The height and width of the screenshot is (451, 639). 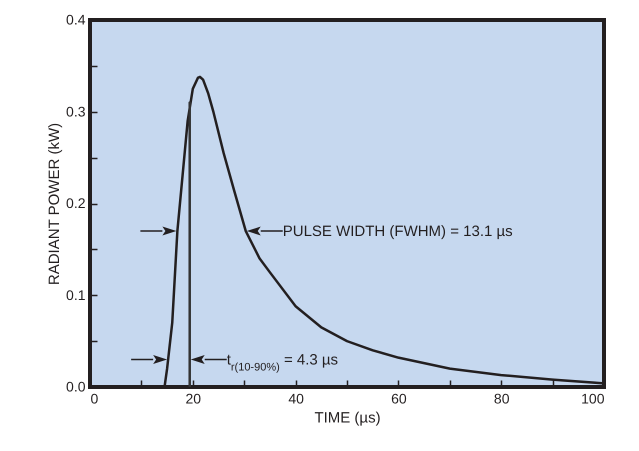 What do you see at coordinates (76, 111) in the screenshot?
I see `y-tick-label: 0.3` at bounding box center [76, 111].